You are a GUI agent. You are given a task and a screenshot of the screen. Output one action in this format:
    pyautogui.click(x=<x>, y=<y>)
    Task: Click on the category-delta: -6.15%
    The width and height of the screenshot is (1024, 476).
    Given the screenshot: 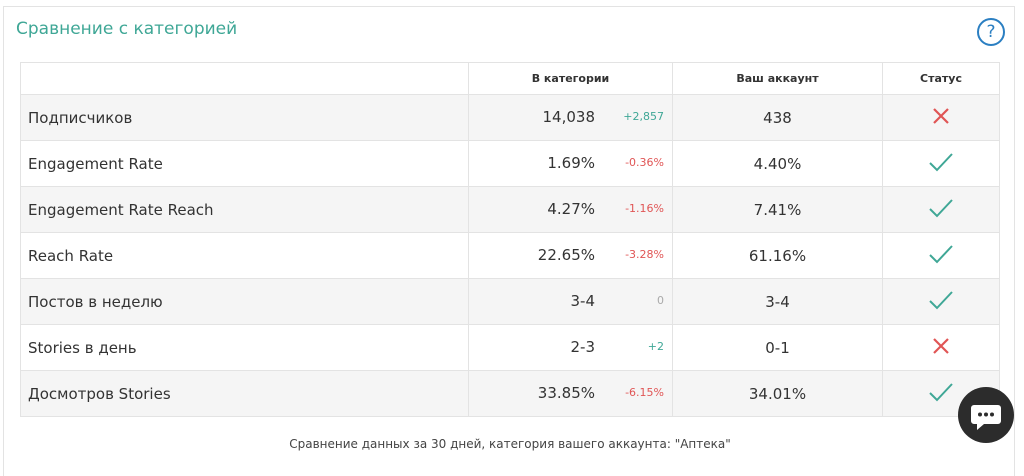 What is the action you would take?
    pyautogui.click(x=644, y=392)
    